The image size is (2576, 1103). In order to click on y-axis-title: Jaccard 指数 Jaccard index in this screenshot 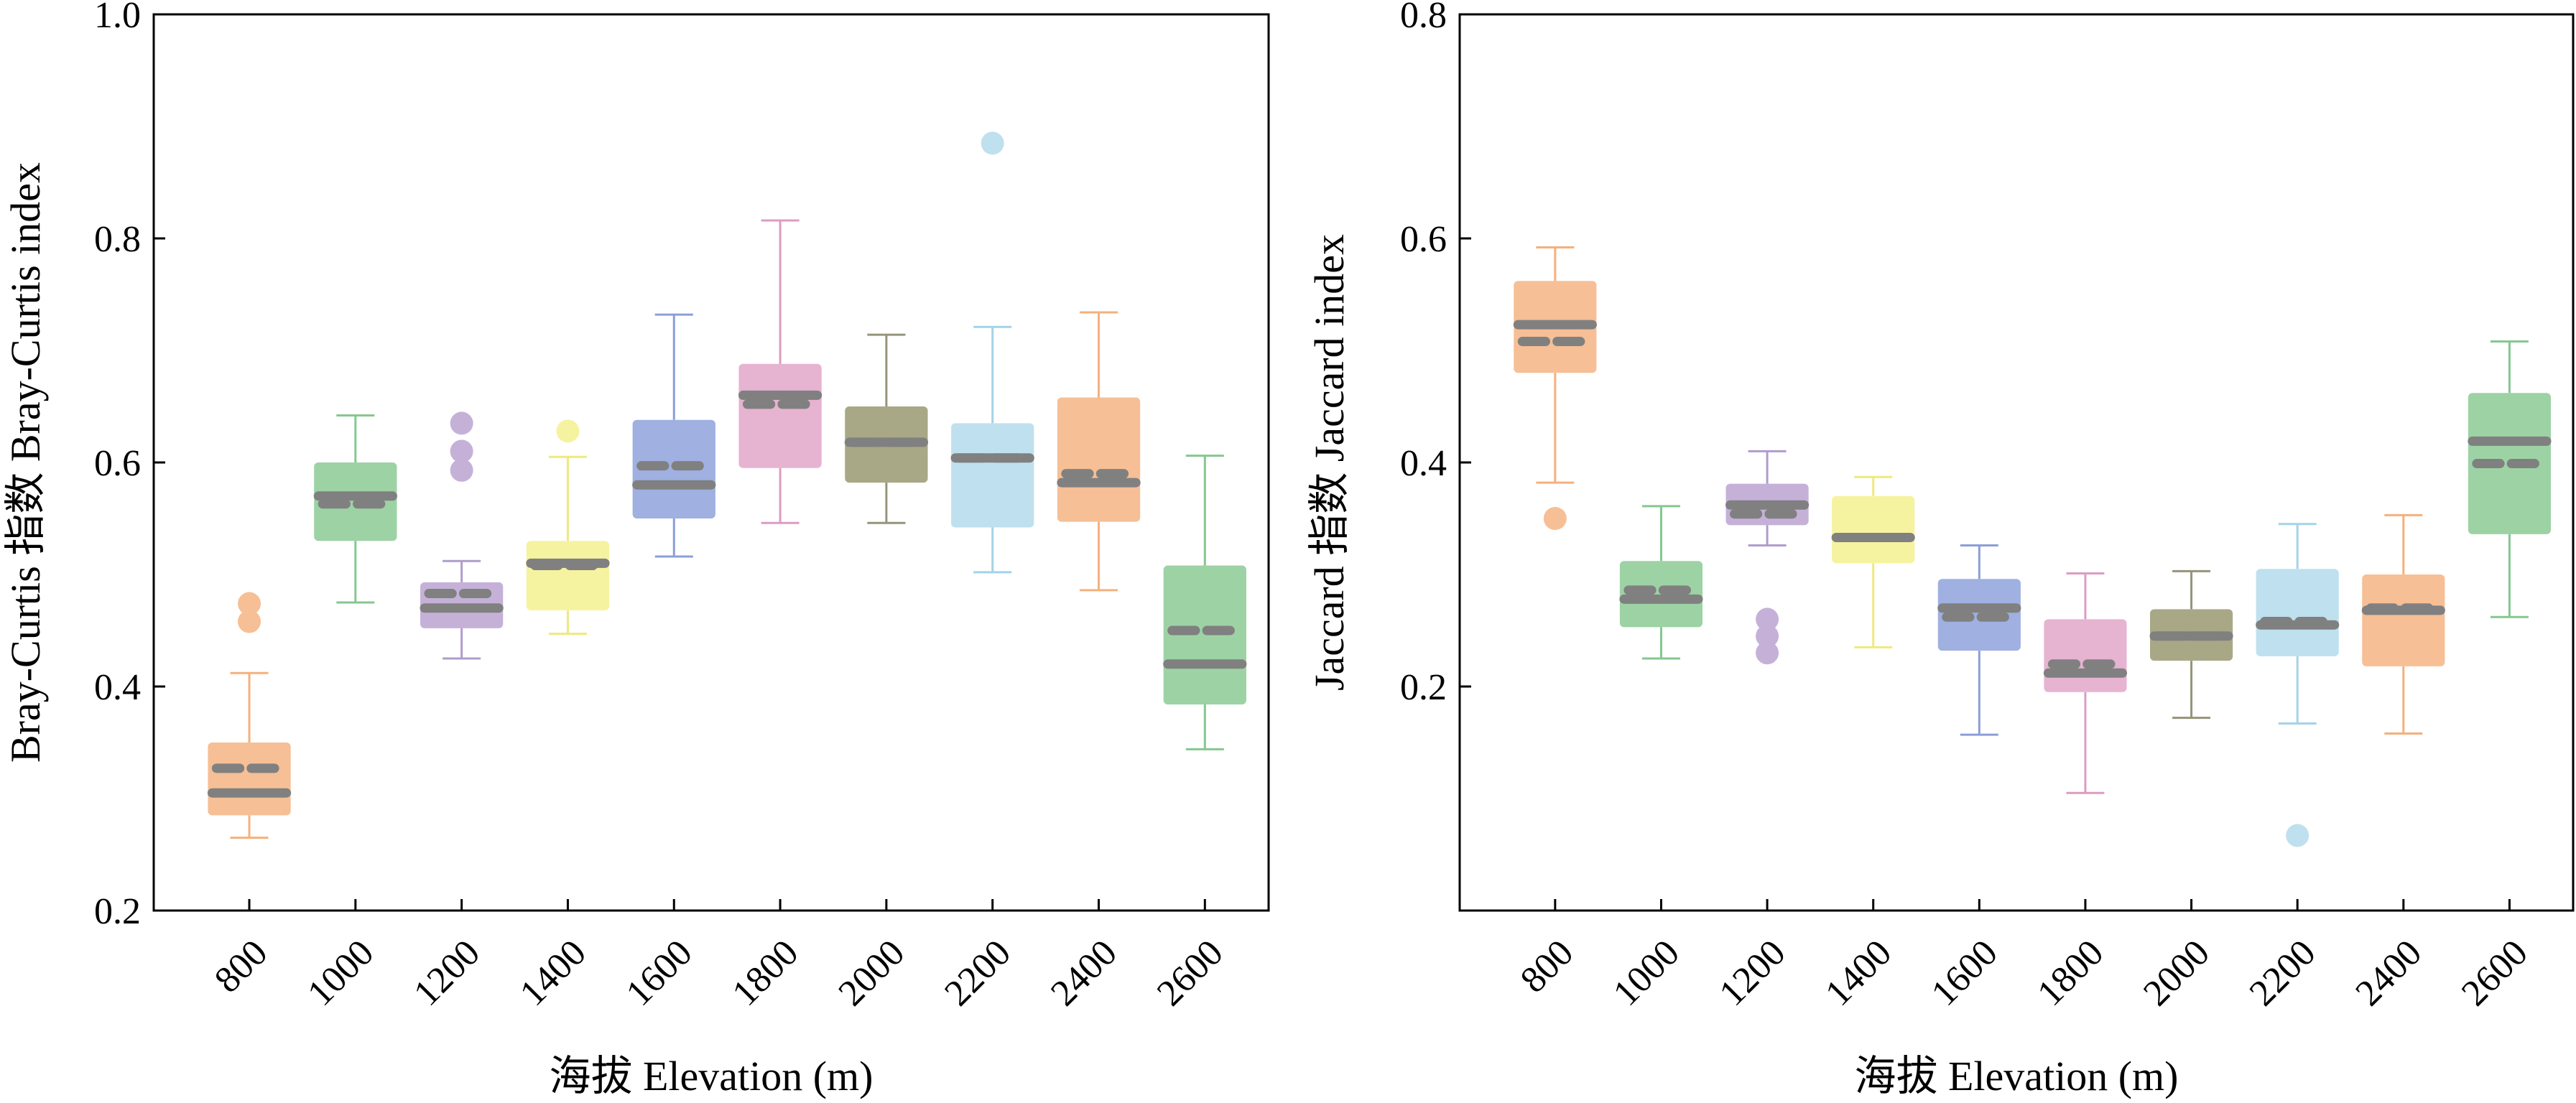, I will do `click(1329, 462)`.